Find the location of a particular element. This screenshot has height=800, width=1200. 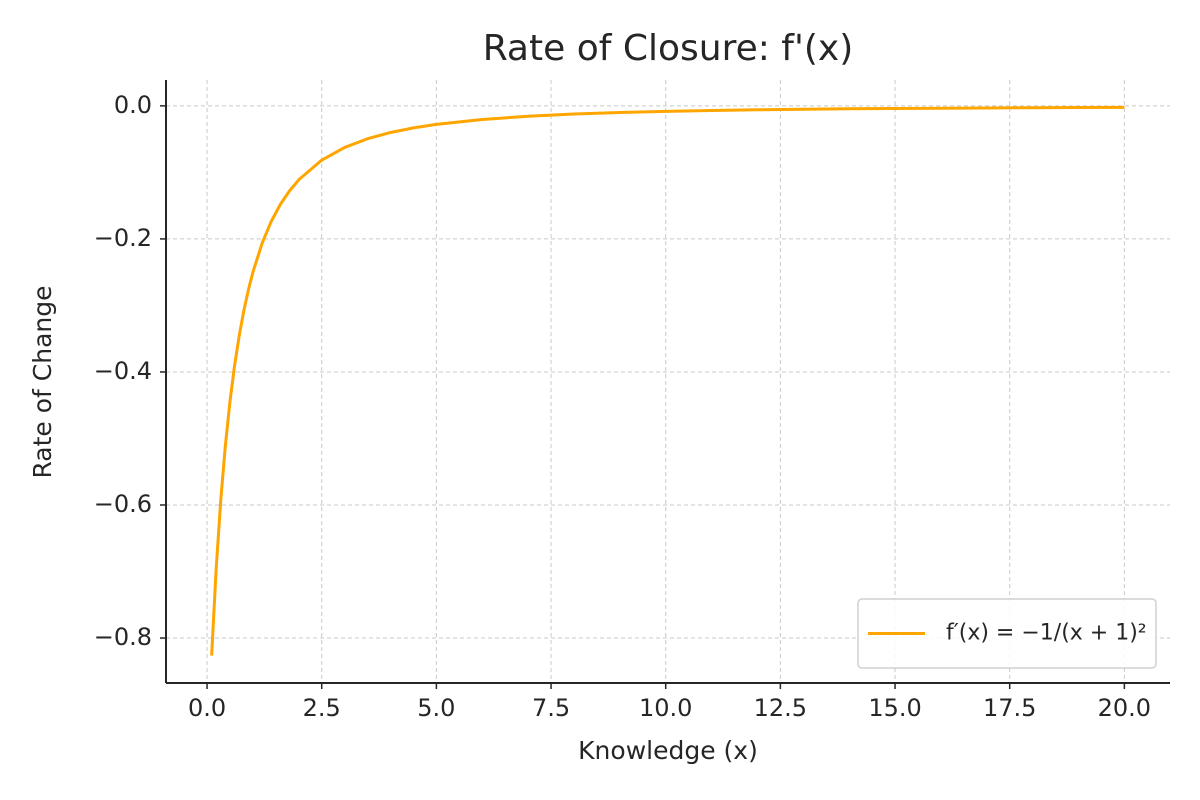

y-tick-label: −0.2 is located at coordinates (123, 238).